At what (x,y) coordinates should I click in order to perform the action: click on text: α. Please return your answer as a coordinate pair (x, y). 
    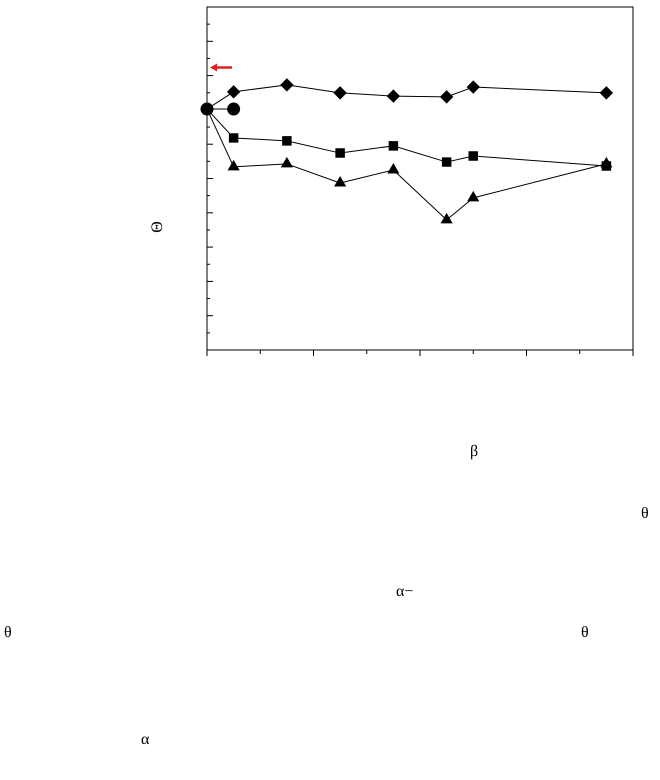
    Looking at the image, I should click on (145, 740).